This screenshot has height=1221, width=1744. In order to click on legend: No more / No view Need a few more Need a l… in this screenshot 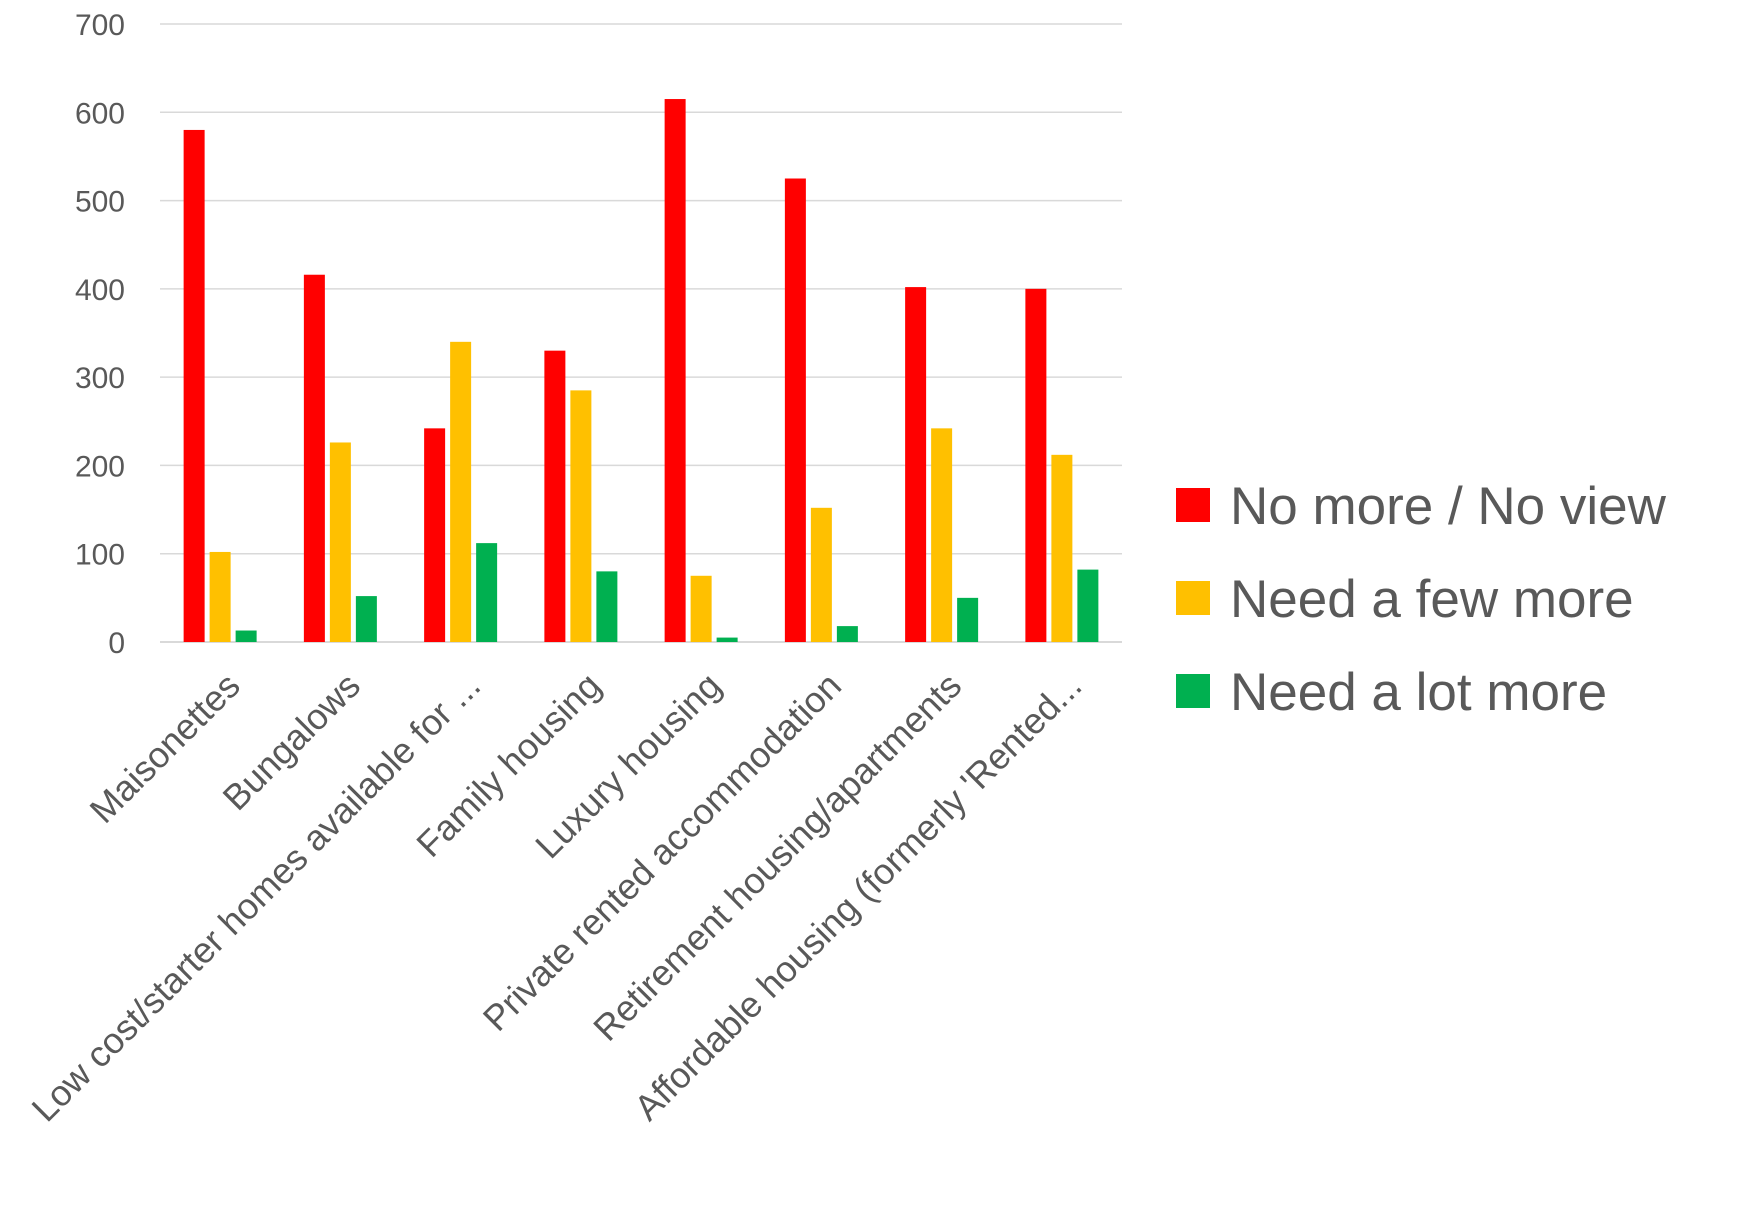, I will do `click(1421, 599)`.